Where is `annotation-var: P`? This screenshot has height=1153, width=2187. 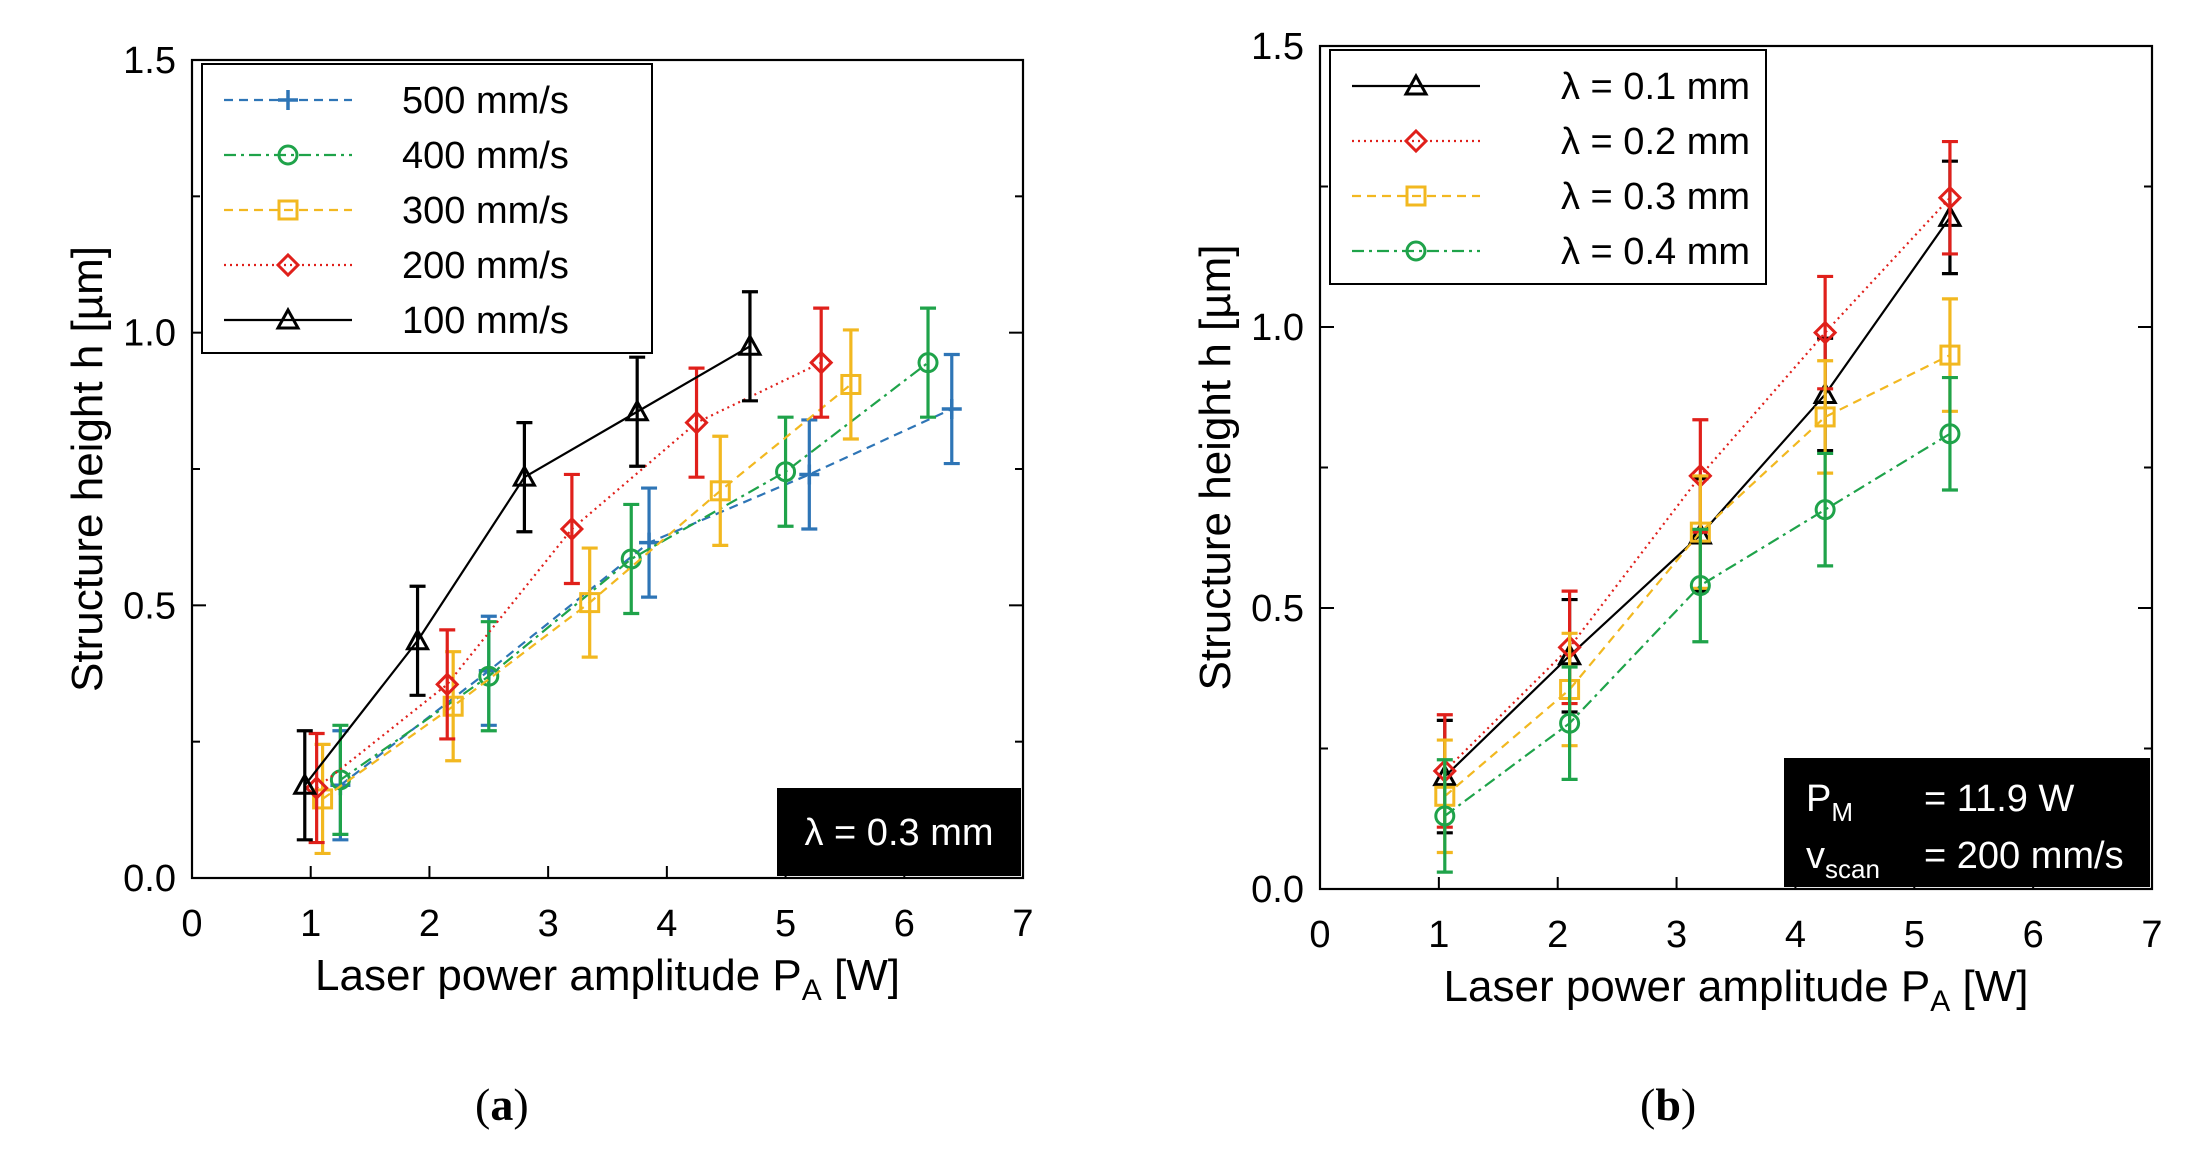 annotation-var: P is located at coordinates (1818, 799).